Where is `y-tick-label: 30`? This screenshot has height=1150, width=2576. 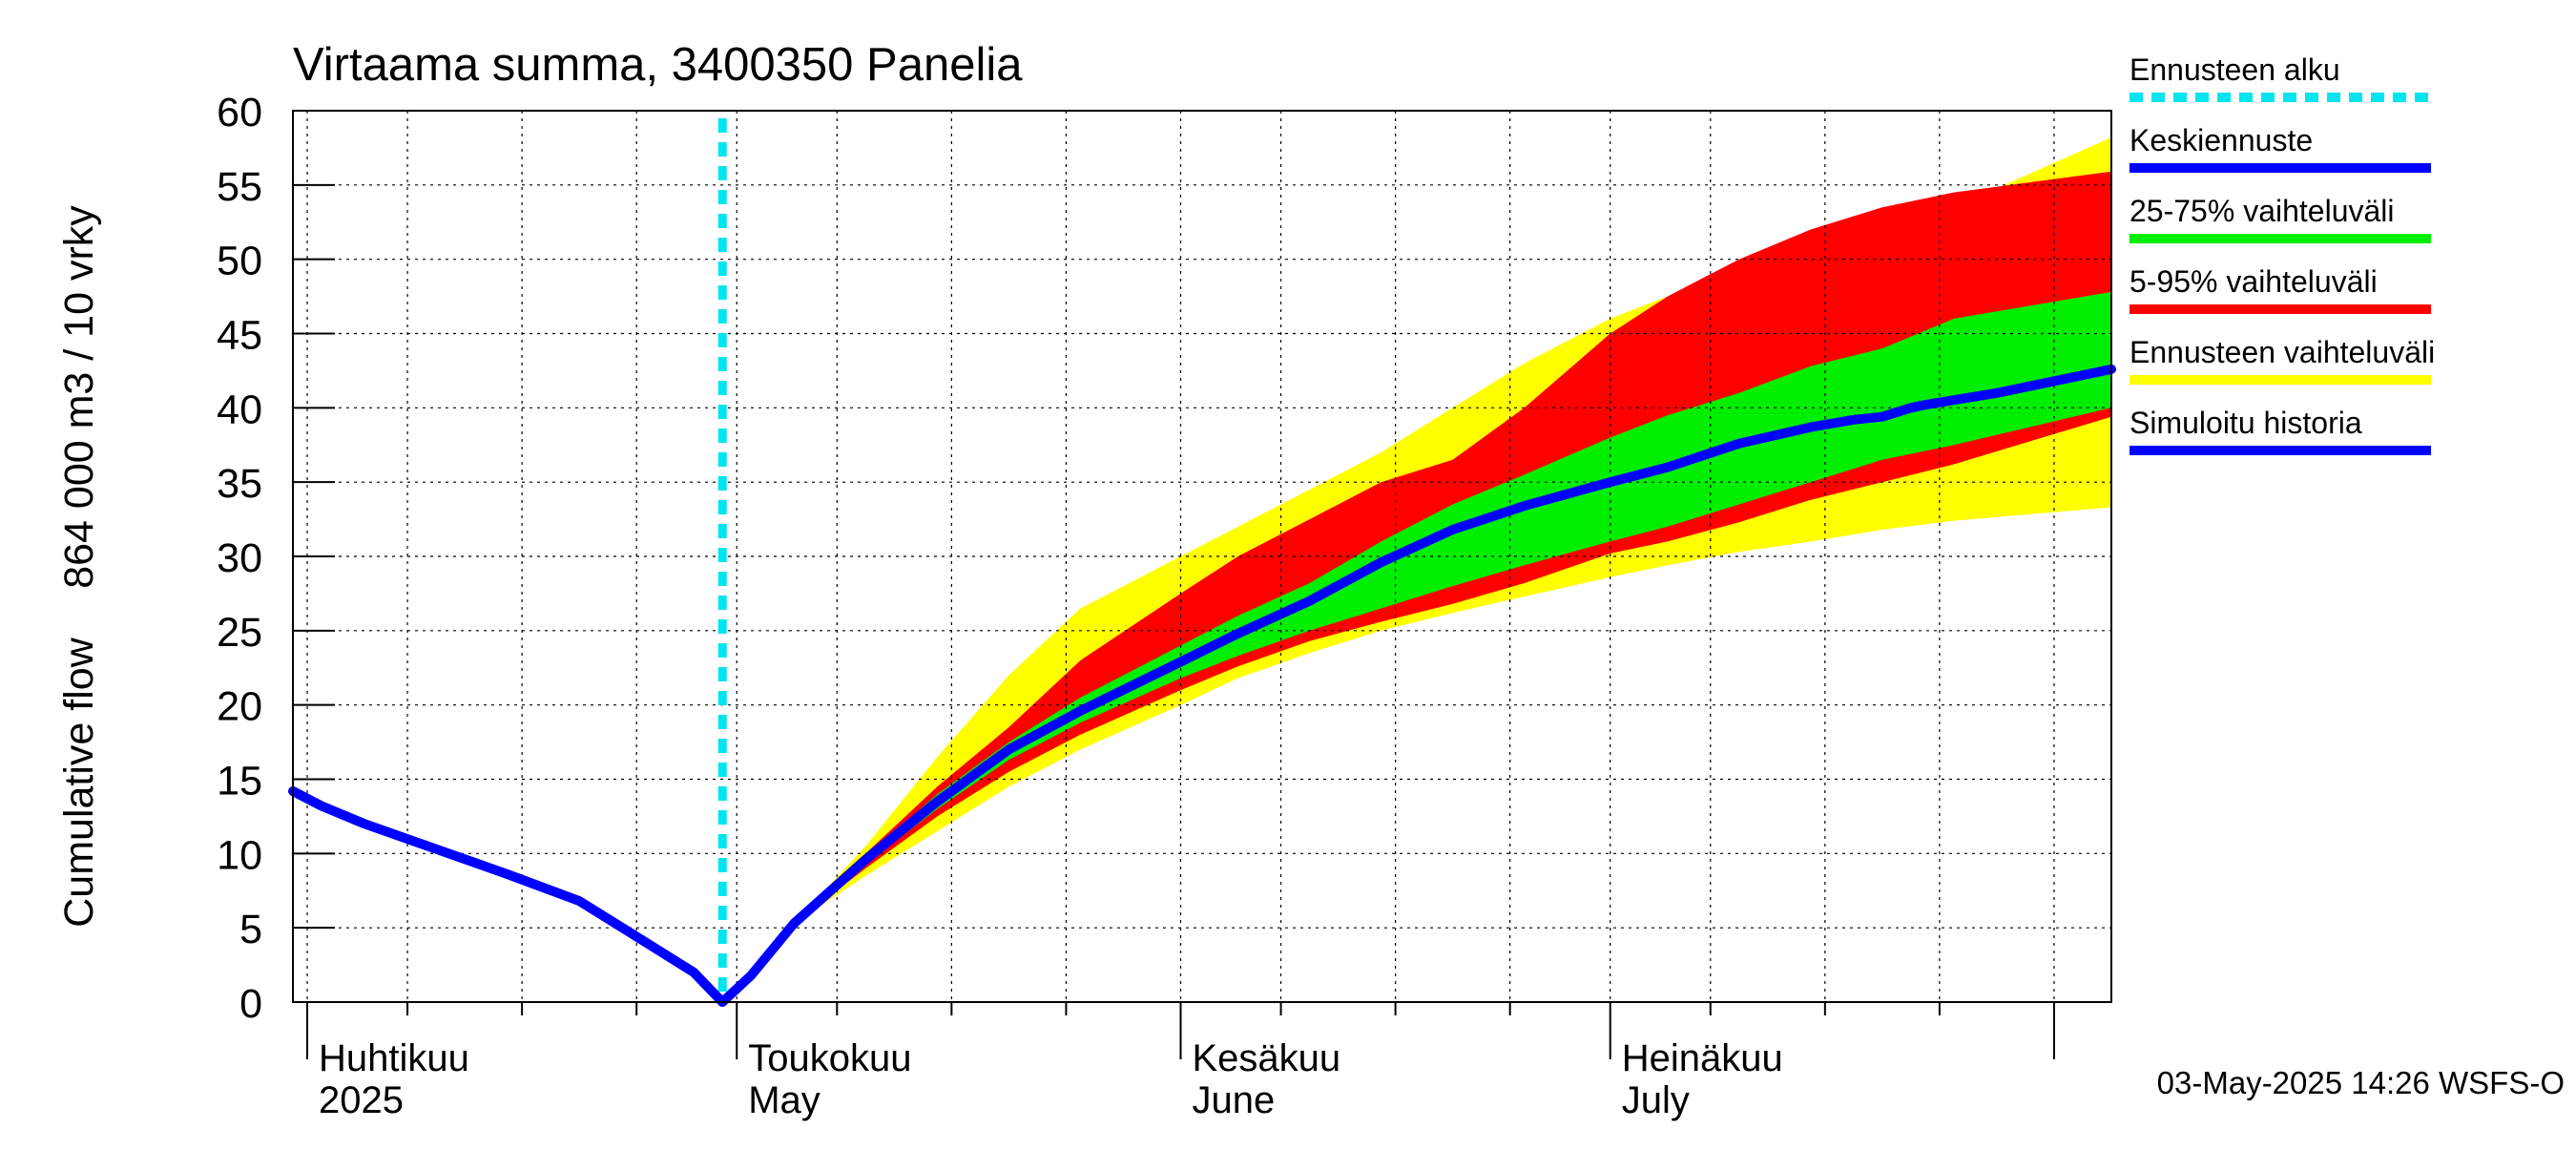 y-tick-label: 30 is located at coordinates (239, 558).